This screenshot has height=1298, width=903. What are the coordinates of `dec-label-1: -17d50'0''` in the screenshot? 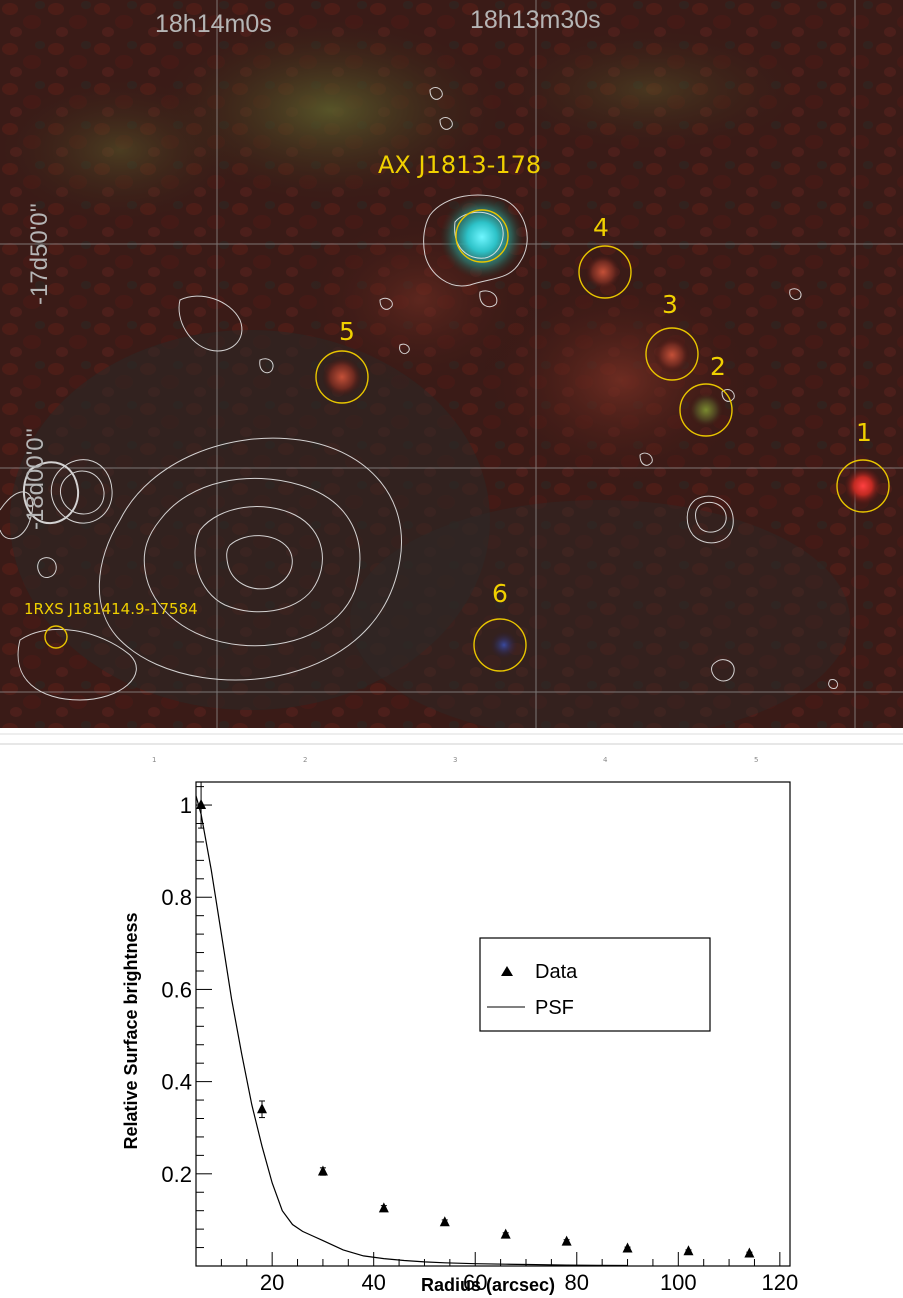 It's located at (39, 254).